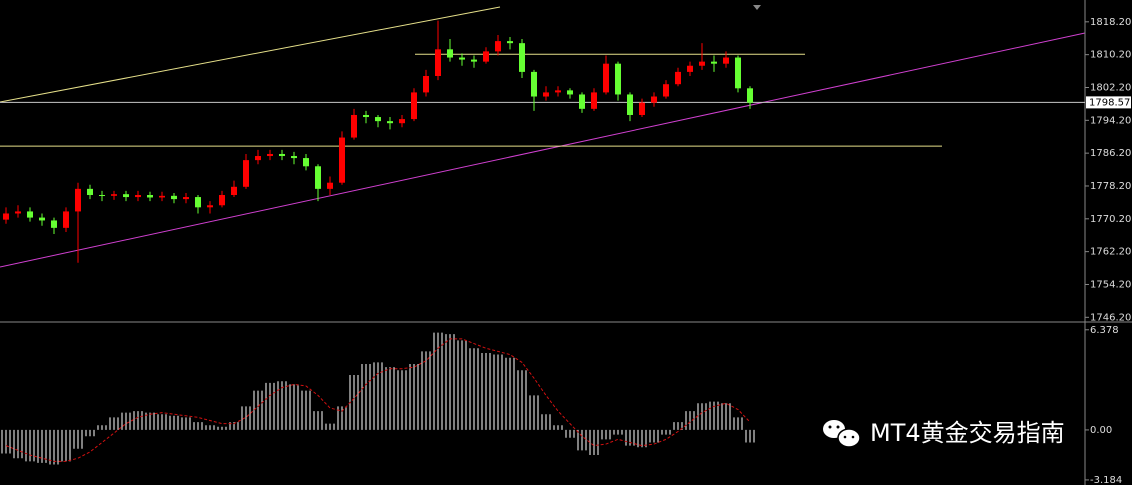 This screenshot has height=485, width=1132. I want to click on current-price-box, so click(1108, 102).